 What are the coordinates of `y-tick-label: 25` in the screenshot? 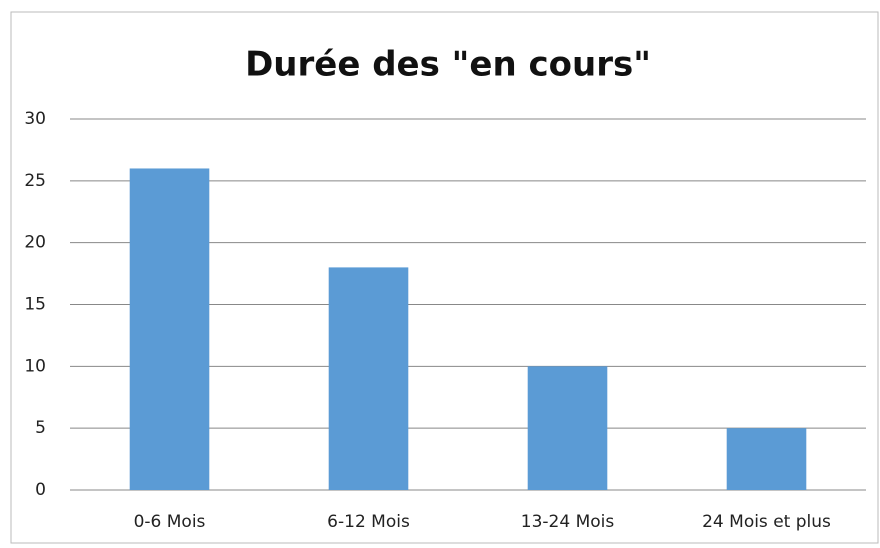 It's located at (35, 181).